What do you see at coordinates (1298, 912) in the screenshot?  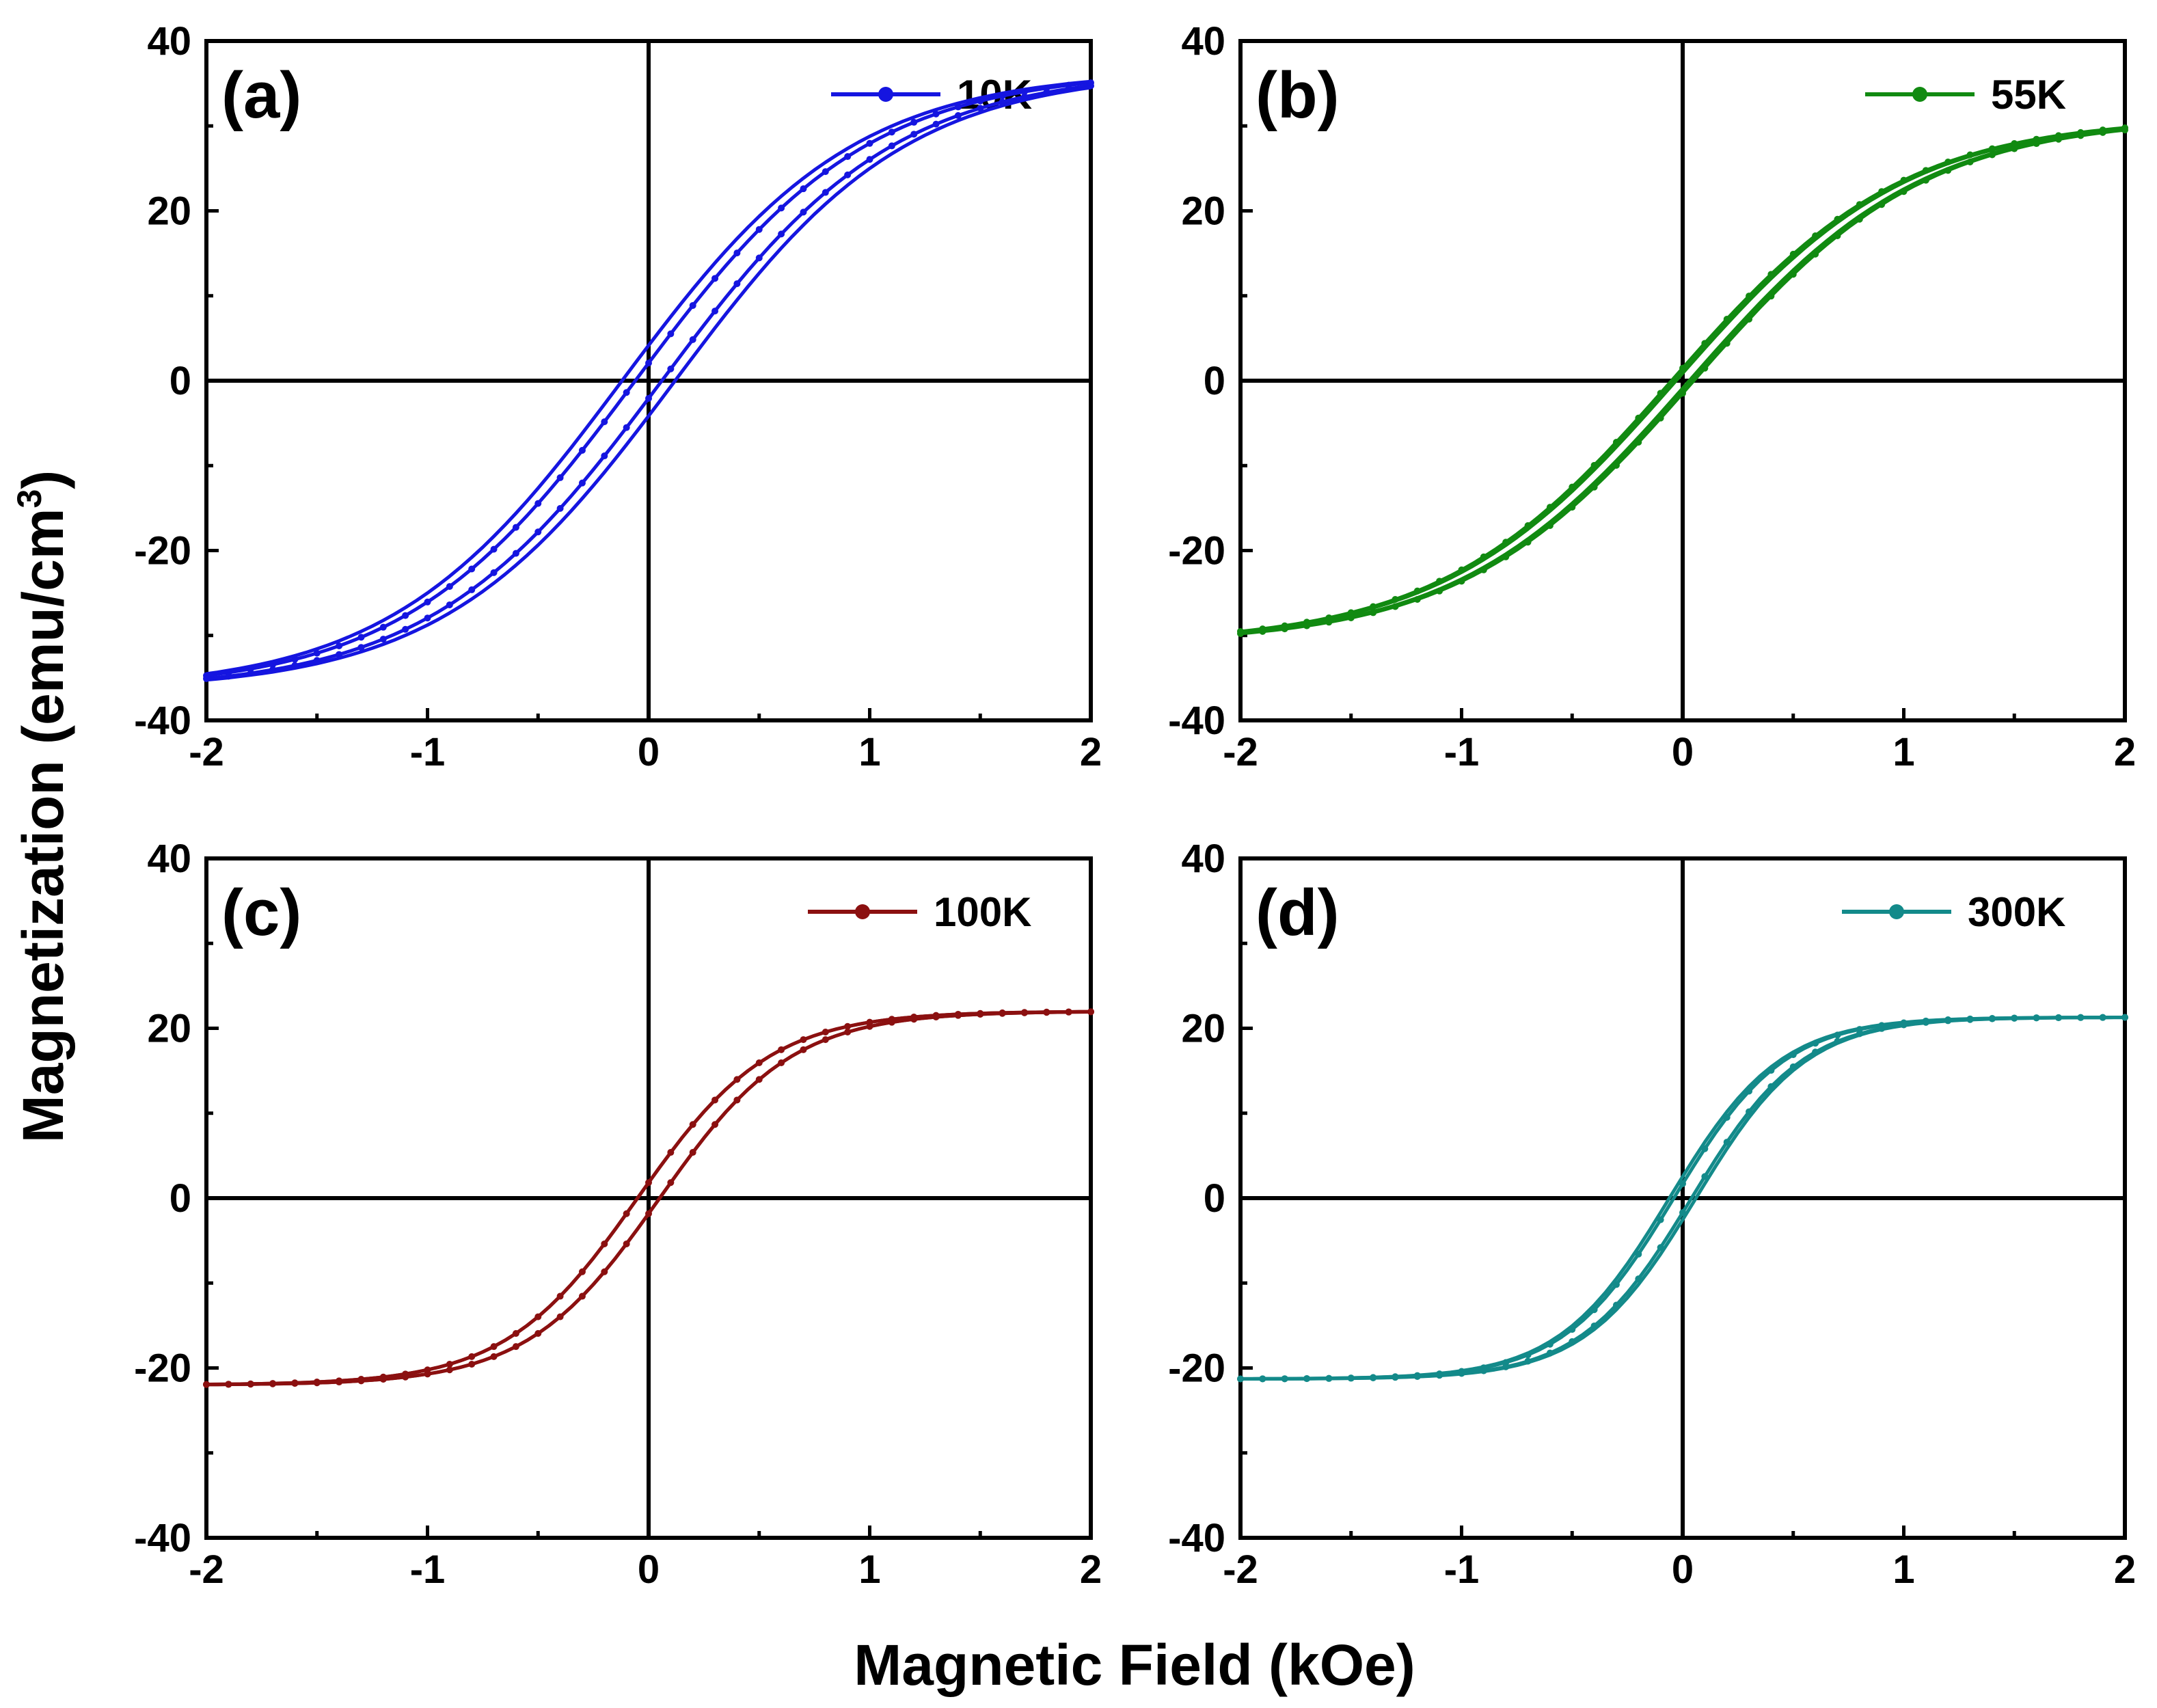 I see `panel-label: (d)` at bounding box center [1298, 912].